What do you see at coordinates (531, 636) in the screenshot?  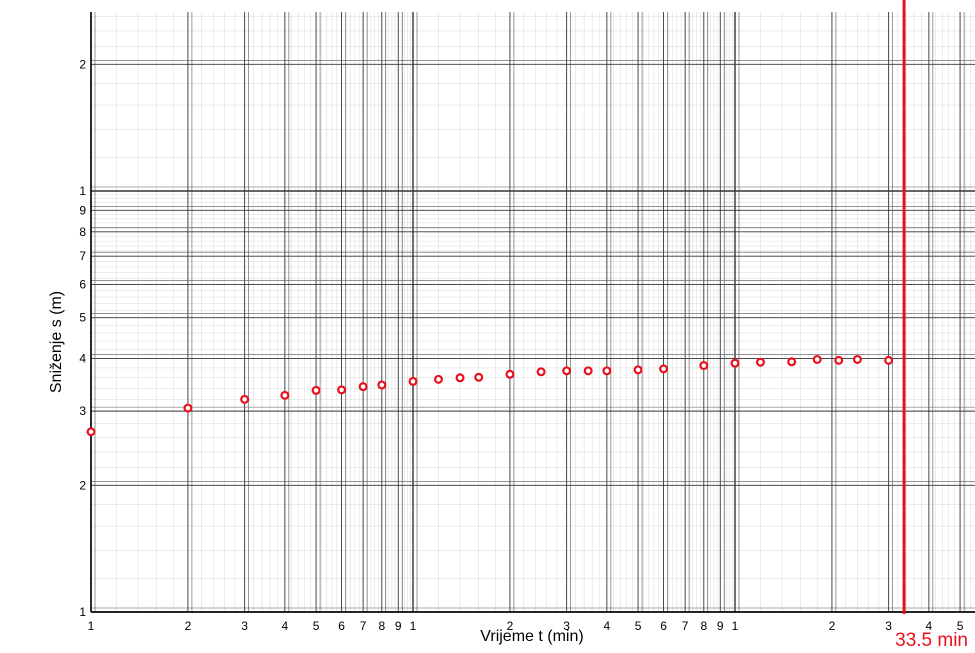 I see `x-axis-label: Vrijeme t (min)` at bounding box center [531, 636].